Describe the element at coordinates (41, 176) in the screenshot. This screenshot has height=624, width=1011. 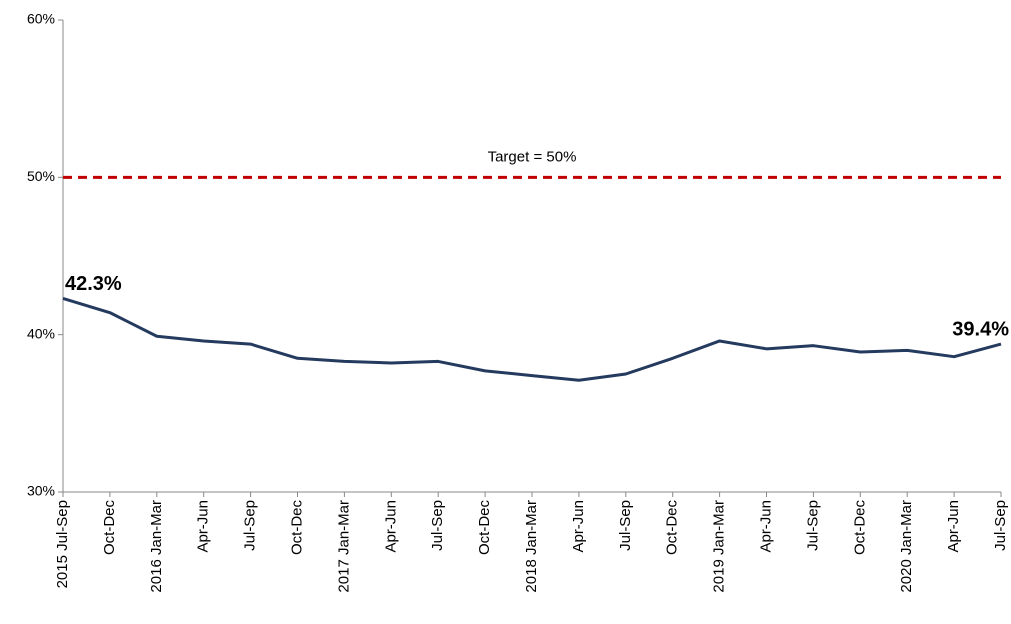
I see `y-tick-label: 50%` at that location.